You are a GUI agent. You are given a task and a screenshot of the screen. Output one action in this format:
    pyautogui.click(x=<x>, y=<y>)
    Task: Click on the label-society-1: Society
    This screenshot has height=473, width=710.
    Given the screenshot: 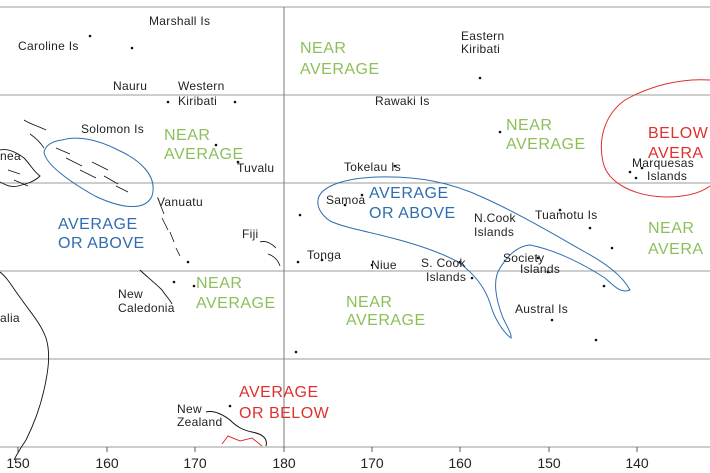 What is the action you would take?
    pyautogui.click(x=523, y=258)
    